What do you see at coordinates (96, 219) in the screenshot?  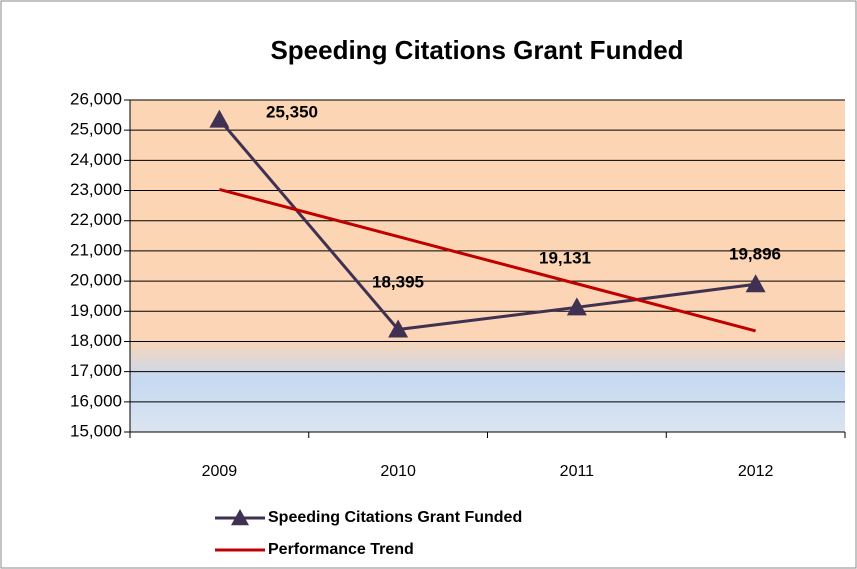 I see `y-tick-label: 22,000` at bounding box center [96, 219].